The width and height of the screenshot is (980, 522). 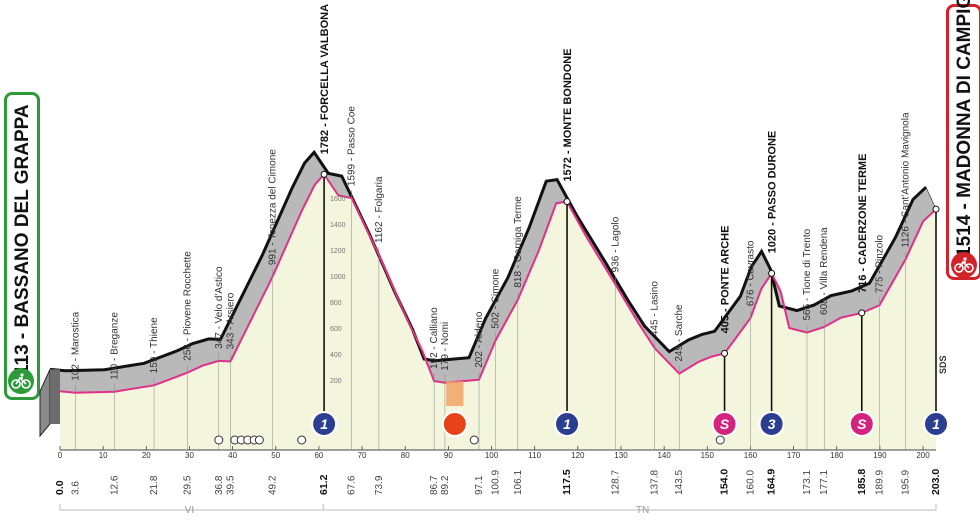 I want to click on km-label: 128.7, so click(x=615, y=482).